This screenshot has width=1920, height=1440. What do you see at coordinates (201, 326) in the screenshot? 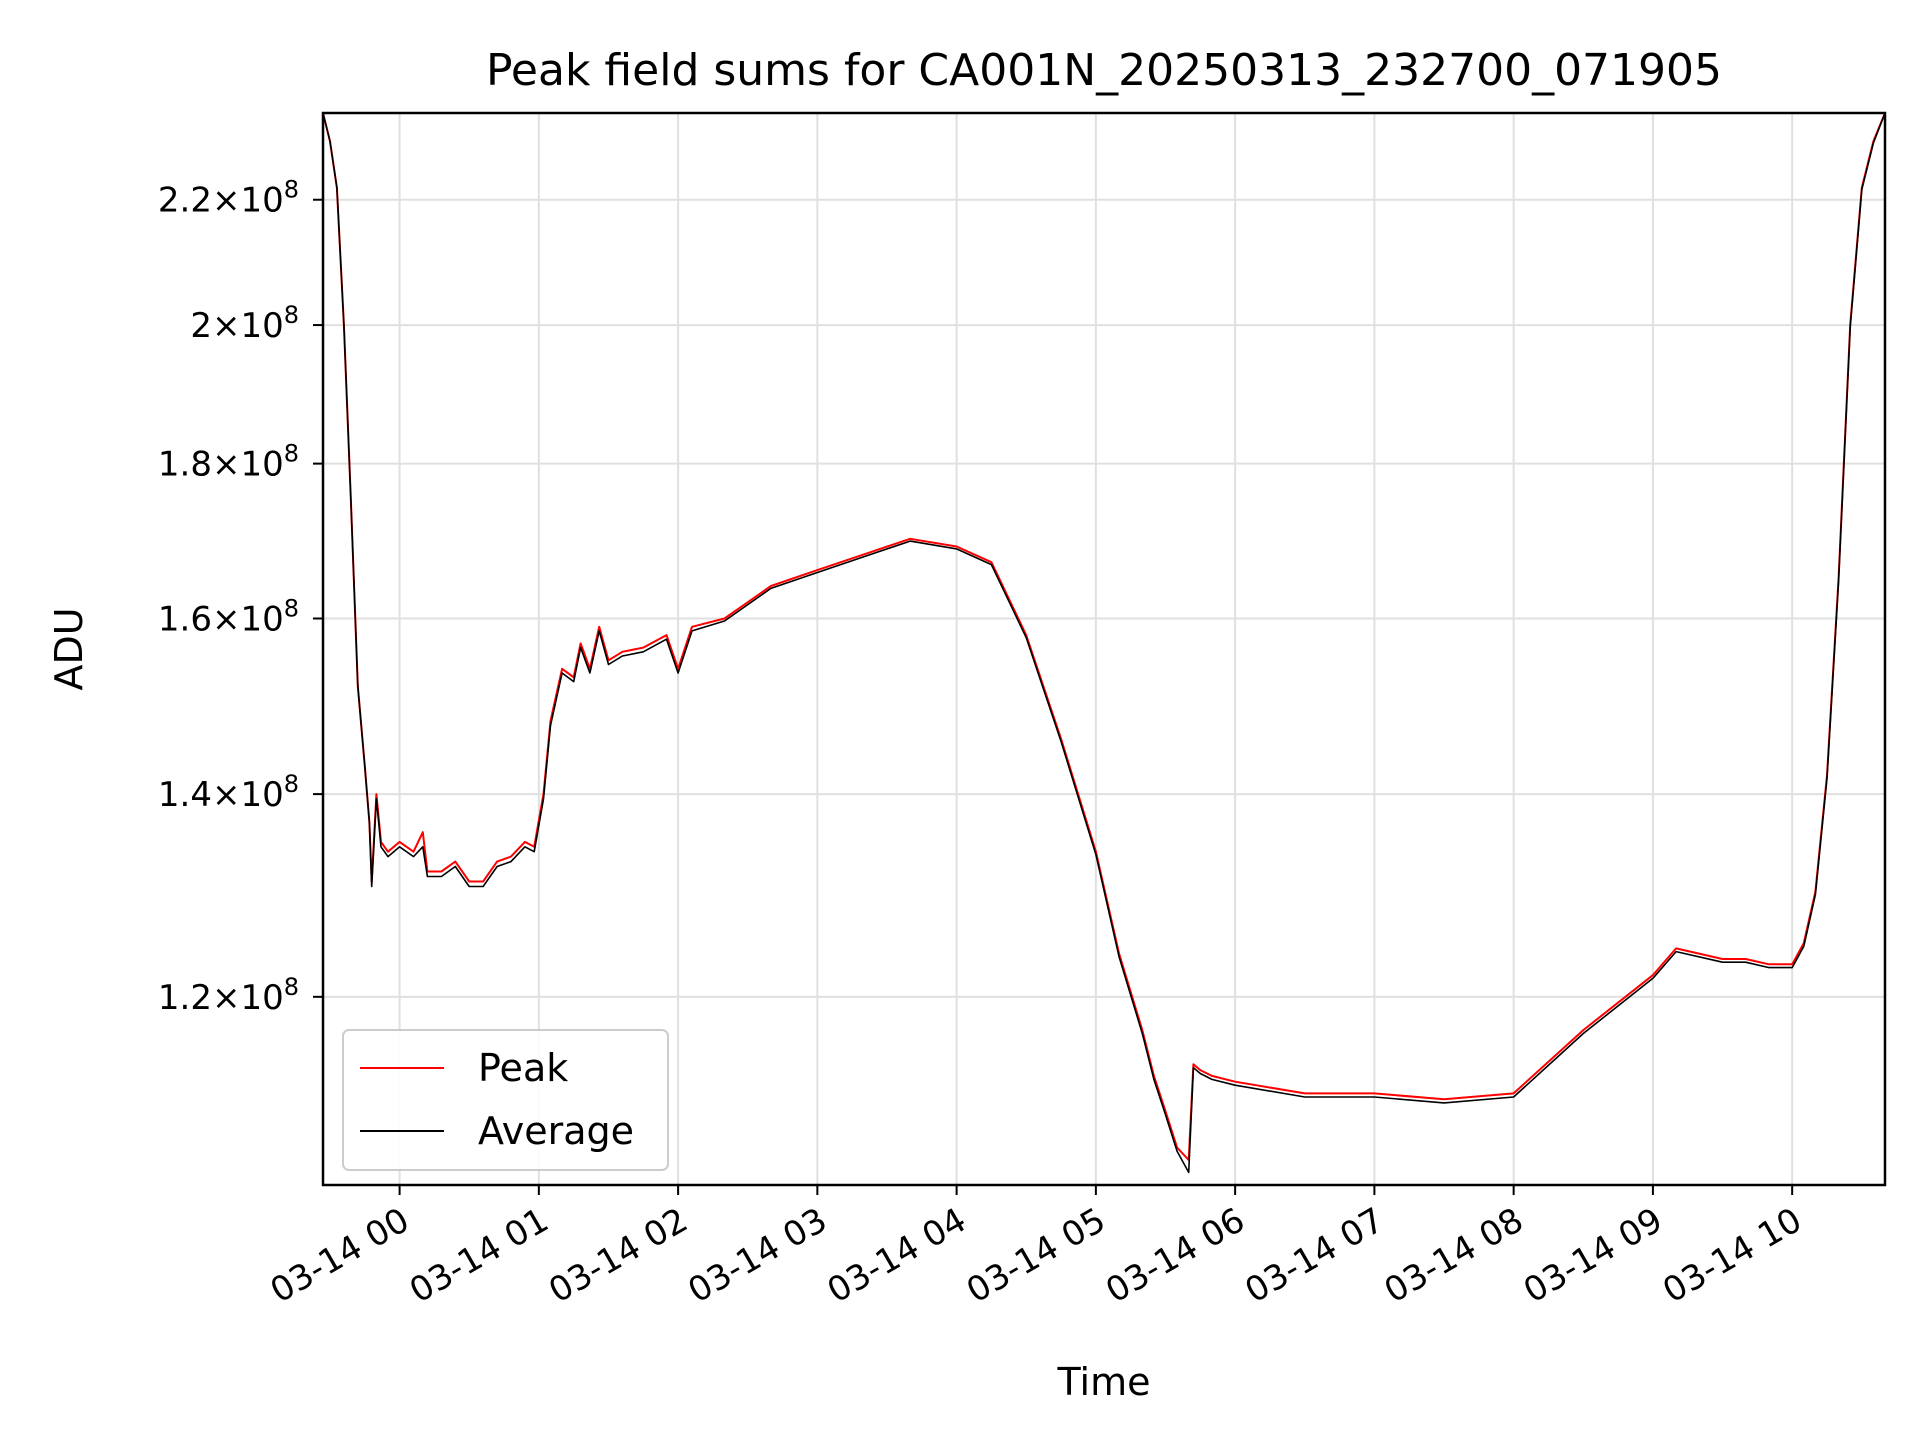
I see `y-tick-mantissa: 2` at bounding box center [201, 326].